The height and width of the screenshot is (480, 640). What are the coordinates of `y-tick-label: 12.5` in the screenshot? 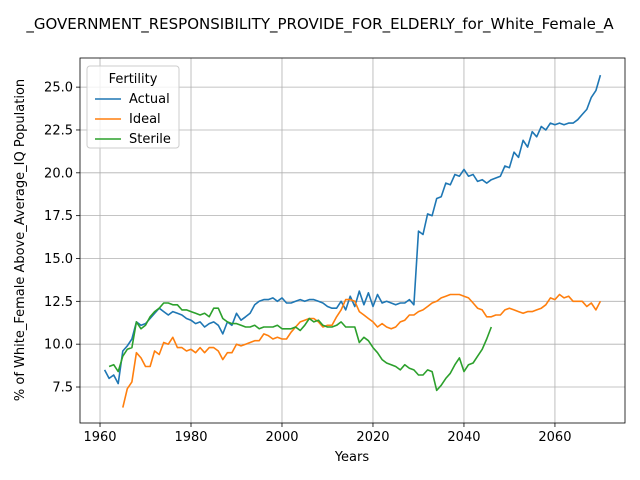 It's located at (58, 302).